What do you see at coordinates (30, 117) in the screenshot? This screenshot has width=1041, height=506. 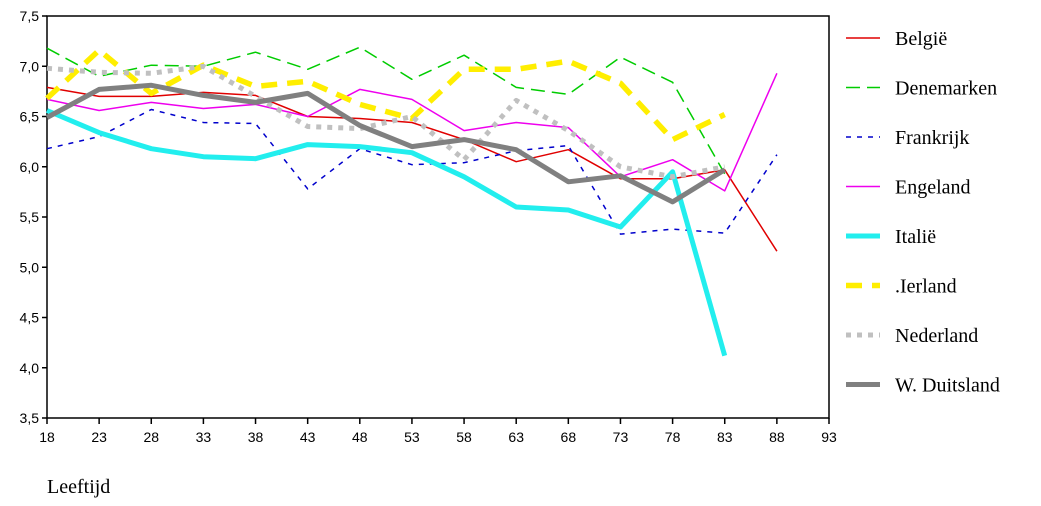 I see `y-tick-label: 6,5` at bounding box center [30, 117].